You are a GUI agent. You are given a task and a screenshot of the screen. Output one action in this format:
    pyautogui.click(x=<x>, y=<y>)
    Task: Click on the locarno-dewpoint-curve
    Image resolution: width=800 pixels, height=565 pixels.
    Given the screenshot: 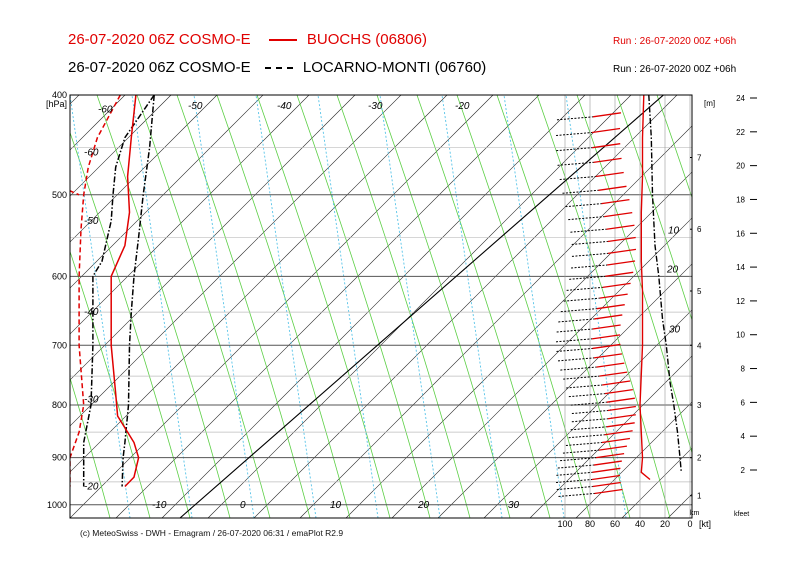 What is the action you would take?
    pyautogui.click(x=118, y=291)
    